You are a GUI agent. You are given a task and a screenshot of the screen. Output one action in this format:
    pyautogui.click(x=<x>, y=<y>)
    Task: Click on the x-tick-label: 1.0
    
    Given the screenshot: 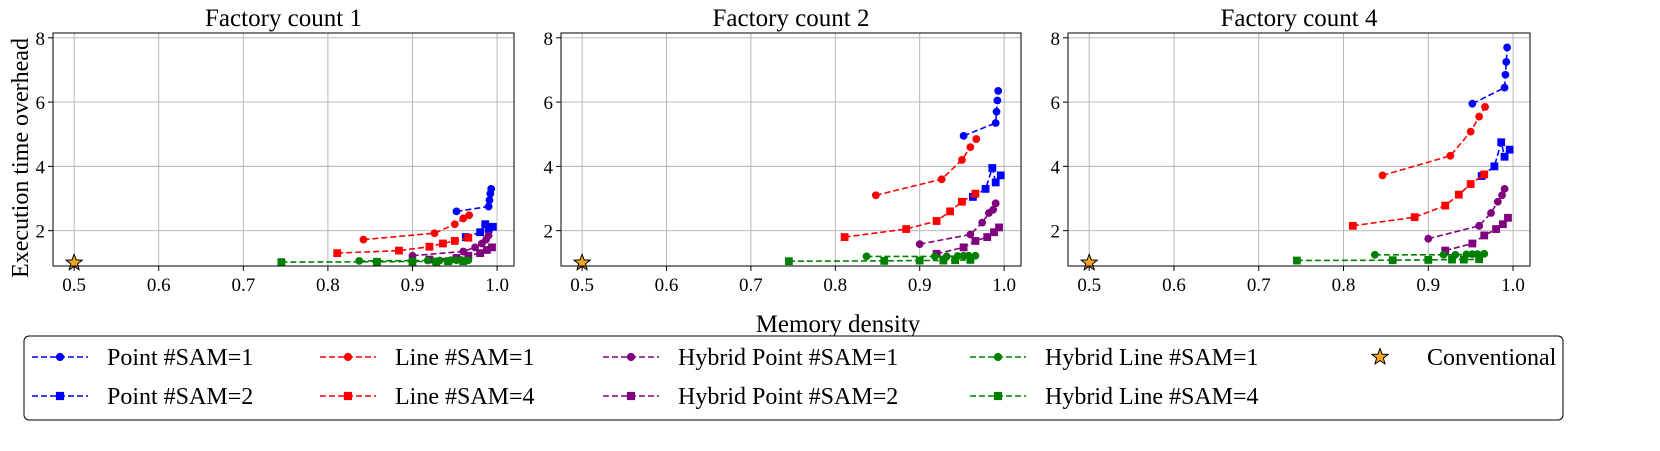 What is the action you would take?
    pyautogui.click(x=497, y=285)
    